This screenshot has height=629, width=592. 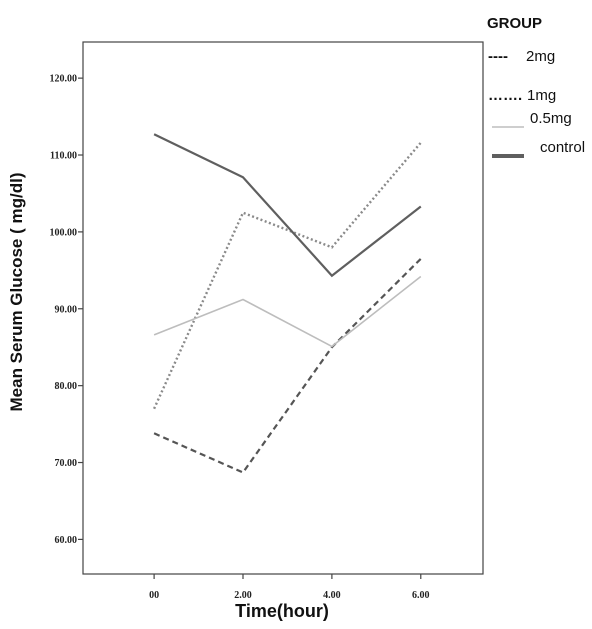 I want to click on y-axis-ticks: 60.00 70.00 80.00 90.00 100.00 110.00 120.00, so click(x=66, y=310).